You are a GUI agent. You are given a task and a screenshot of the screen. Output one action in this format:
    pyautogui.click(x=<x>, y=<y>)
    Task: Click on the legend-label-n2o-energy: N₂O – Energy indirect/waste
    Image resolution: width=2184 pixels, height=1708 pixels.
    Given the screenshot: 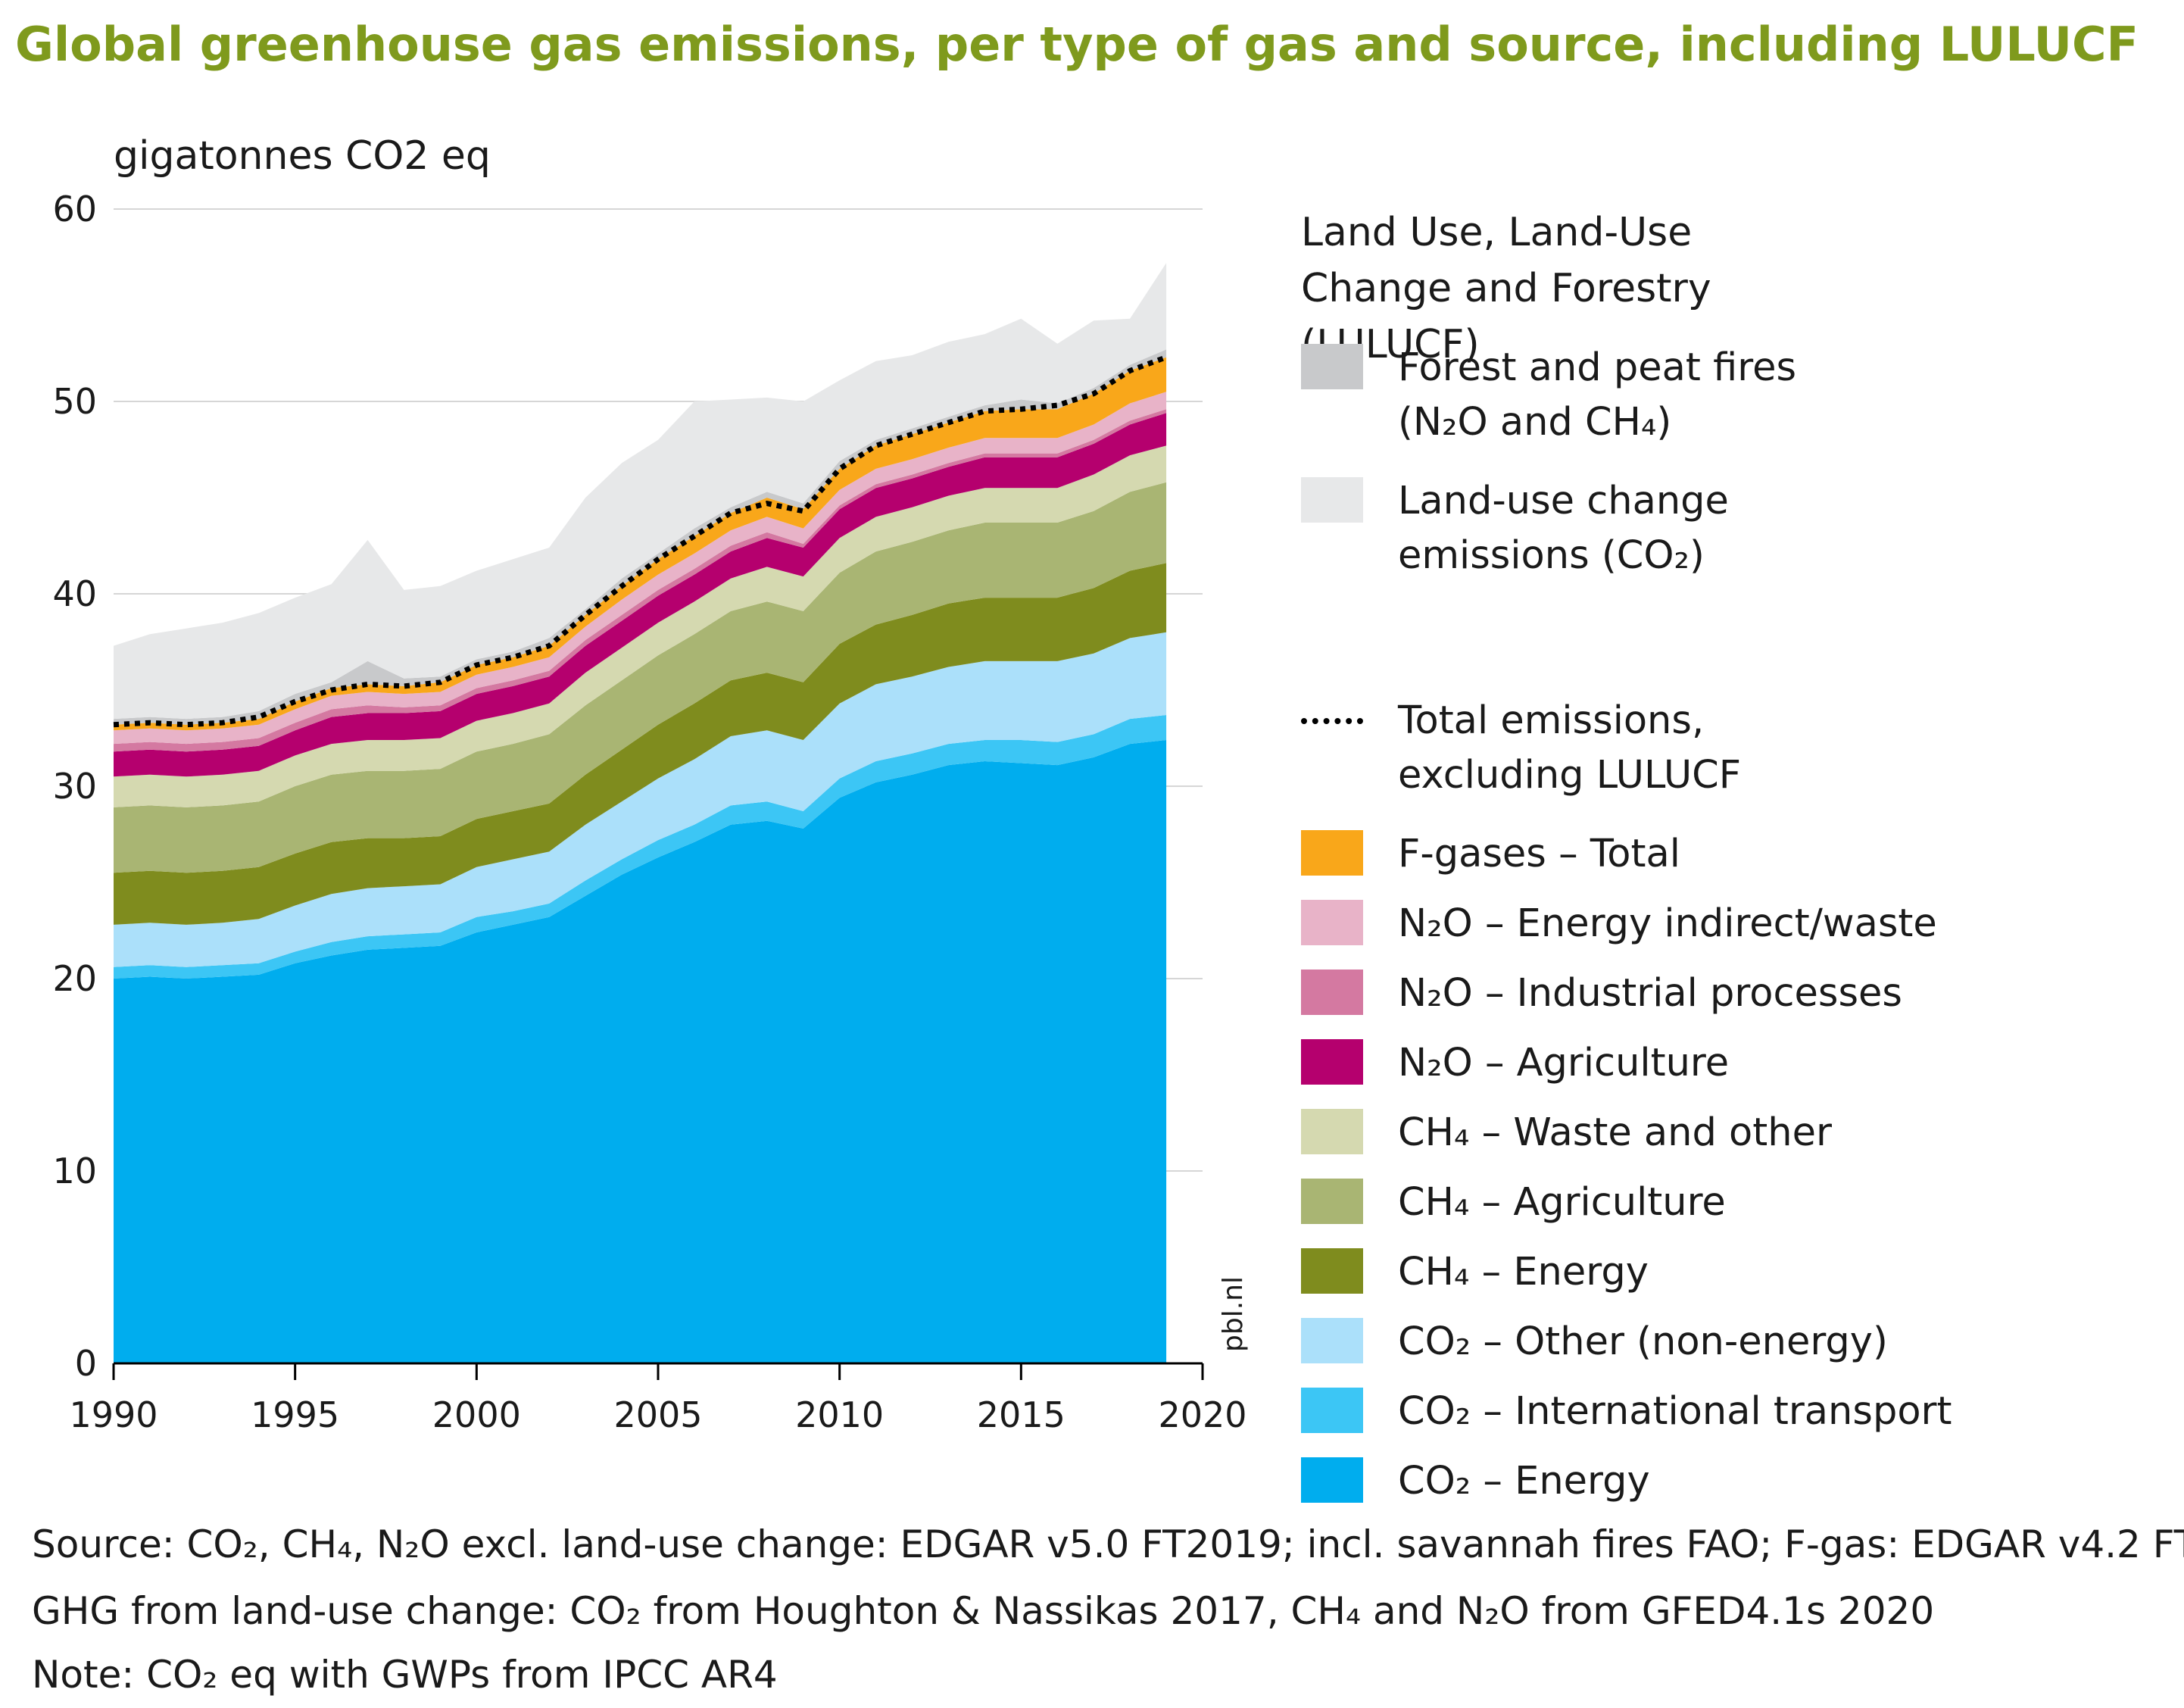 What is the action you would take?
    pyautogui.click(x=1667, y=924)
    